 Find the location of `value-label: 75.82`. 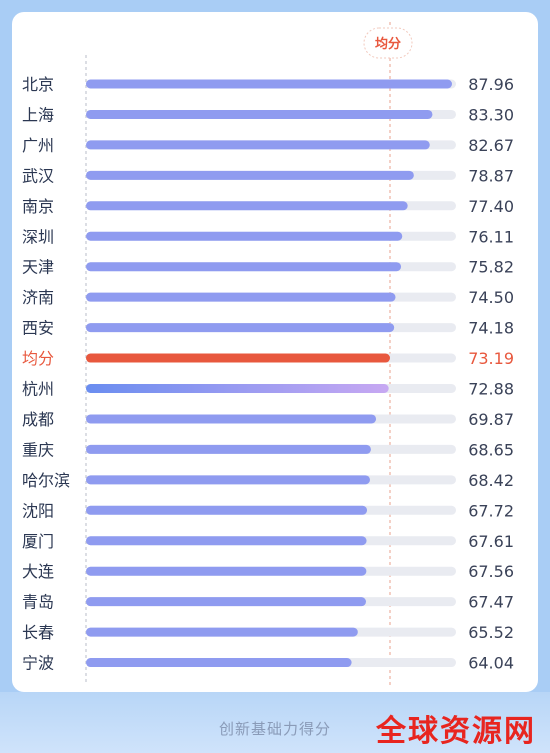

value-label: 75.82 is located at coordinates (491, 267).